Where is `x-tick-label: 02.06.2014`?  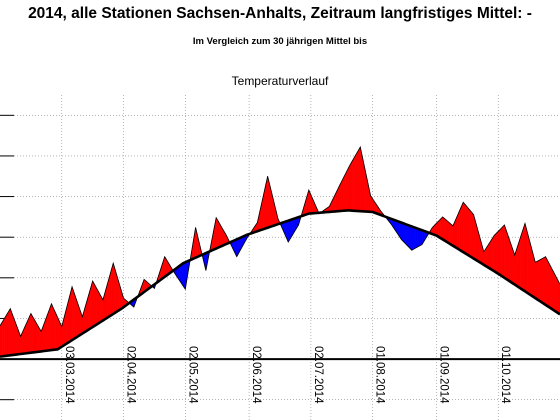
x-tick-label: 02.06.2014 is located at coordinates (256, 375).